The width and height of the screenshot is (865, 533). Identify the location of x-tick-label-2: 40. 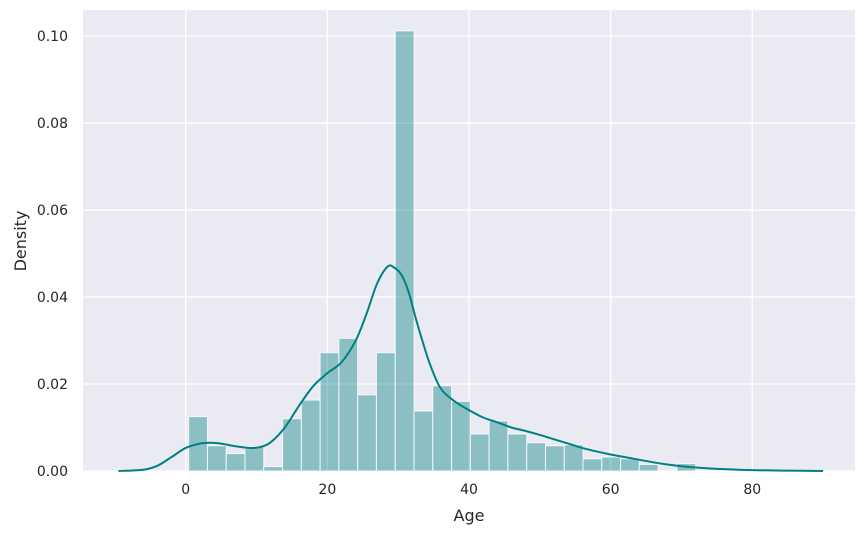
(469, 490).